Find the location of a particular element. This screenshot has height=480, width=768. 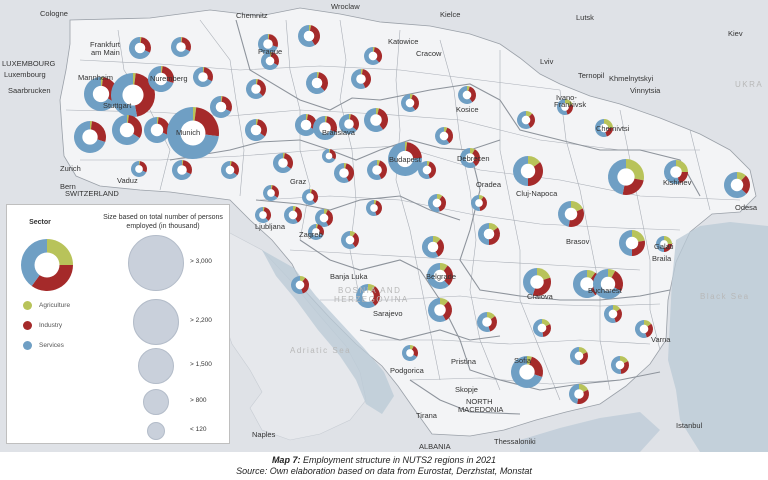

city-label: Chernivtsi is located at coordinates (613, 128).